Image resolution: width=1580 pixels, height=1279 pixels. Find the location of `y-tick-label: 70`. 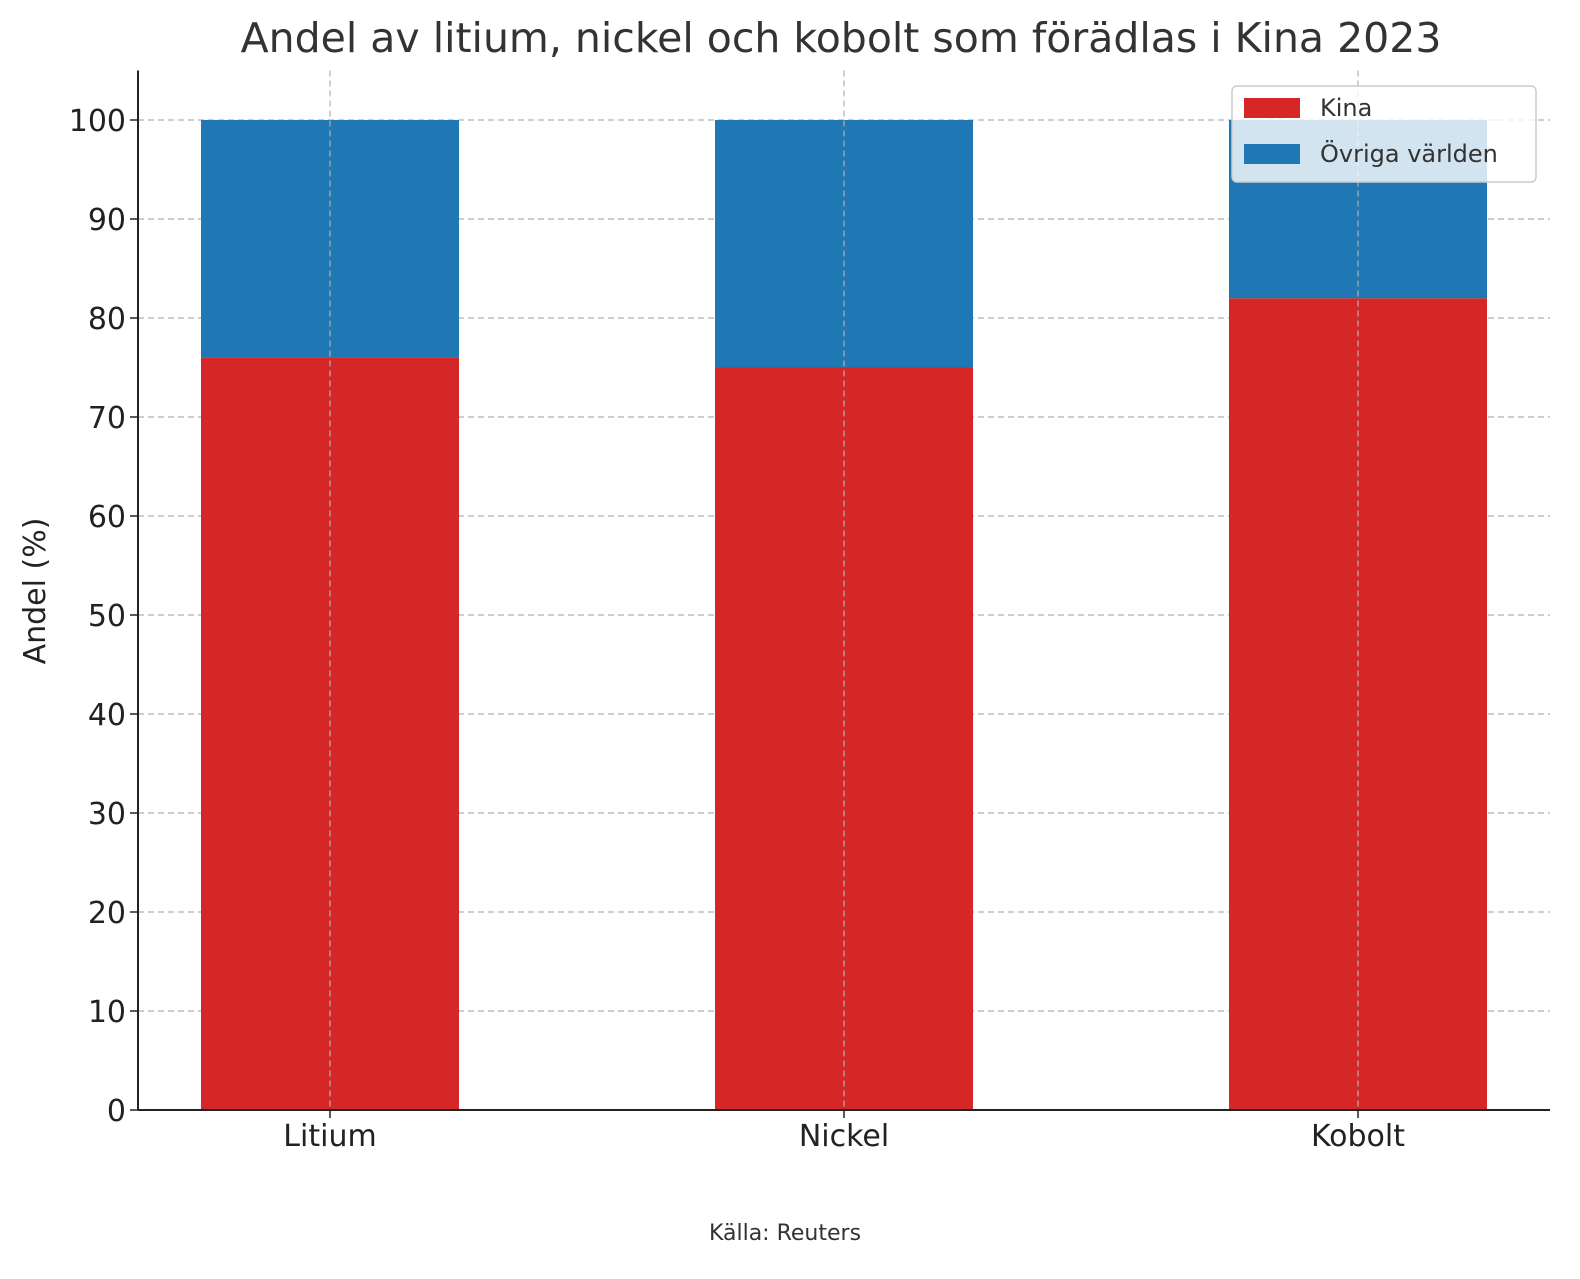

y-tick-label: 70 is located at coordinates (107, 418).